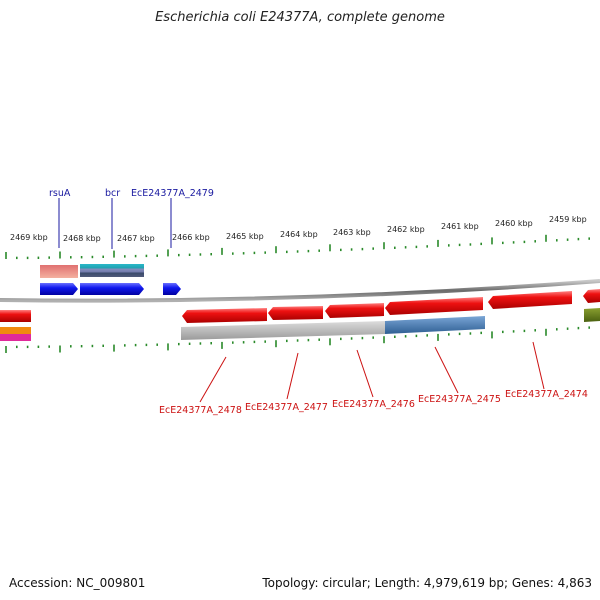 The image size is (600, 600). I want to click on scale-label: 2462 kbp, so click(406, 229).